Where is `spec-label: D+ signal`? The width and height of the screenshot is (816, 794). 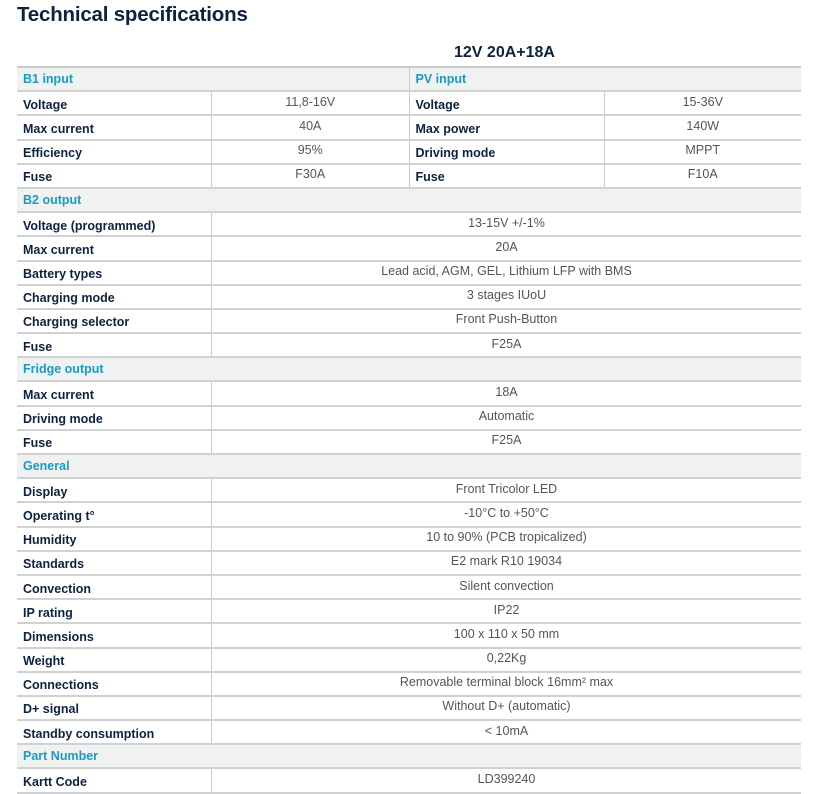
spec-label: D+ signal is located at coordinates (114, 708).